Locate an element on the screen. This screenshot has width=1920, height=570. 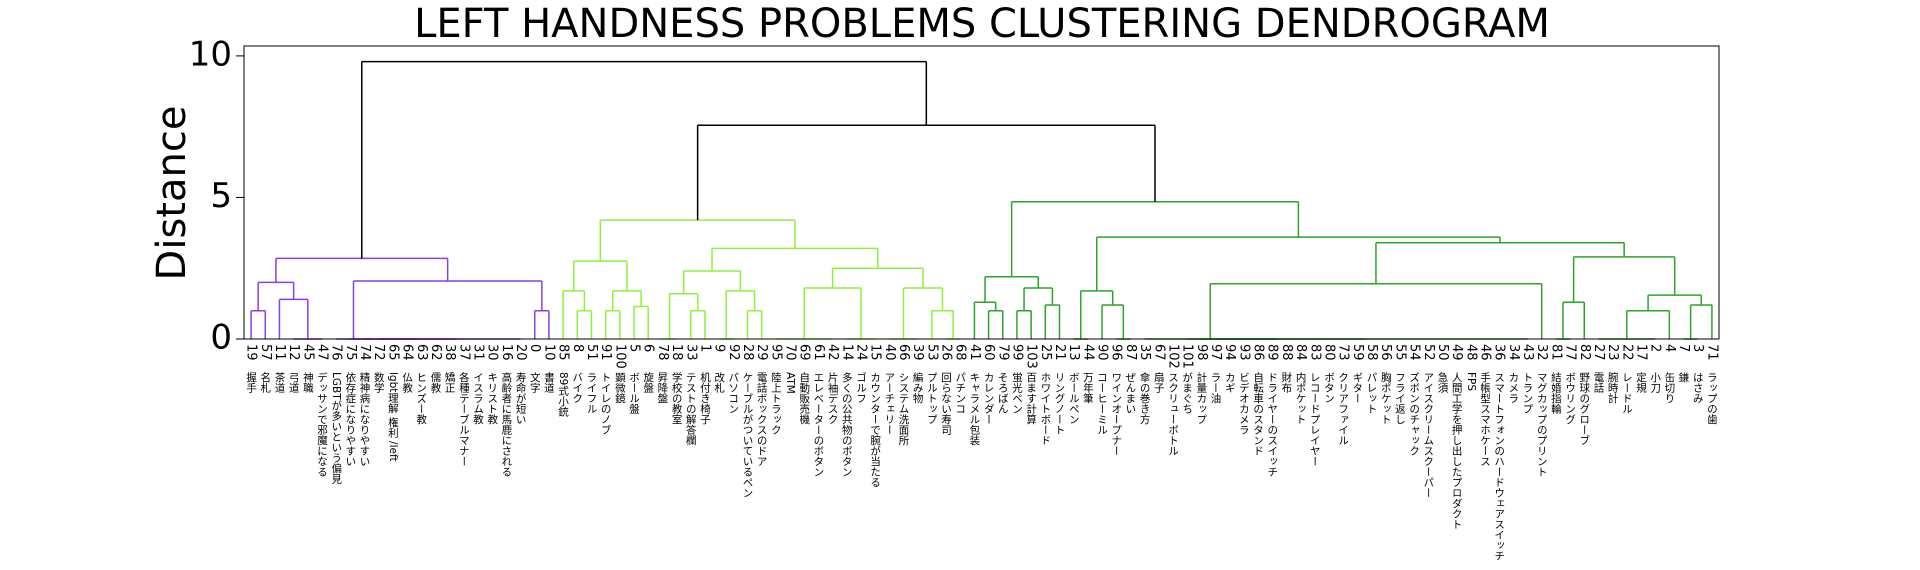
leaf-id: 96 is located at coordinates (1116, 352).